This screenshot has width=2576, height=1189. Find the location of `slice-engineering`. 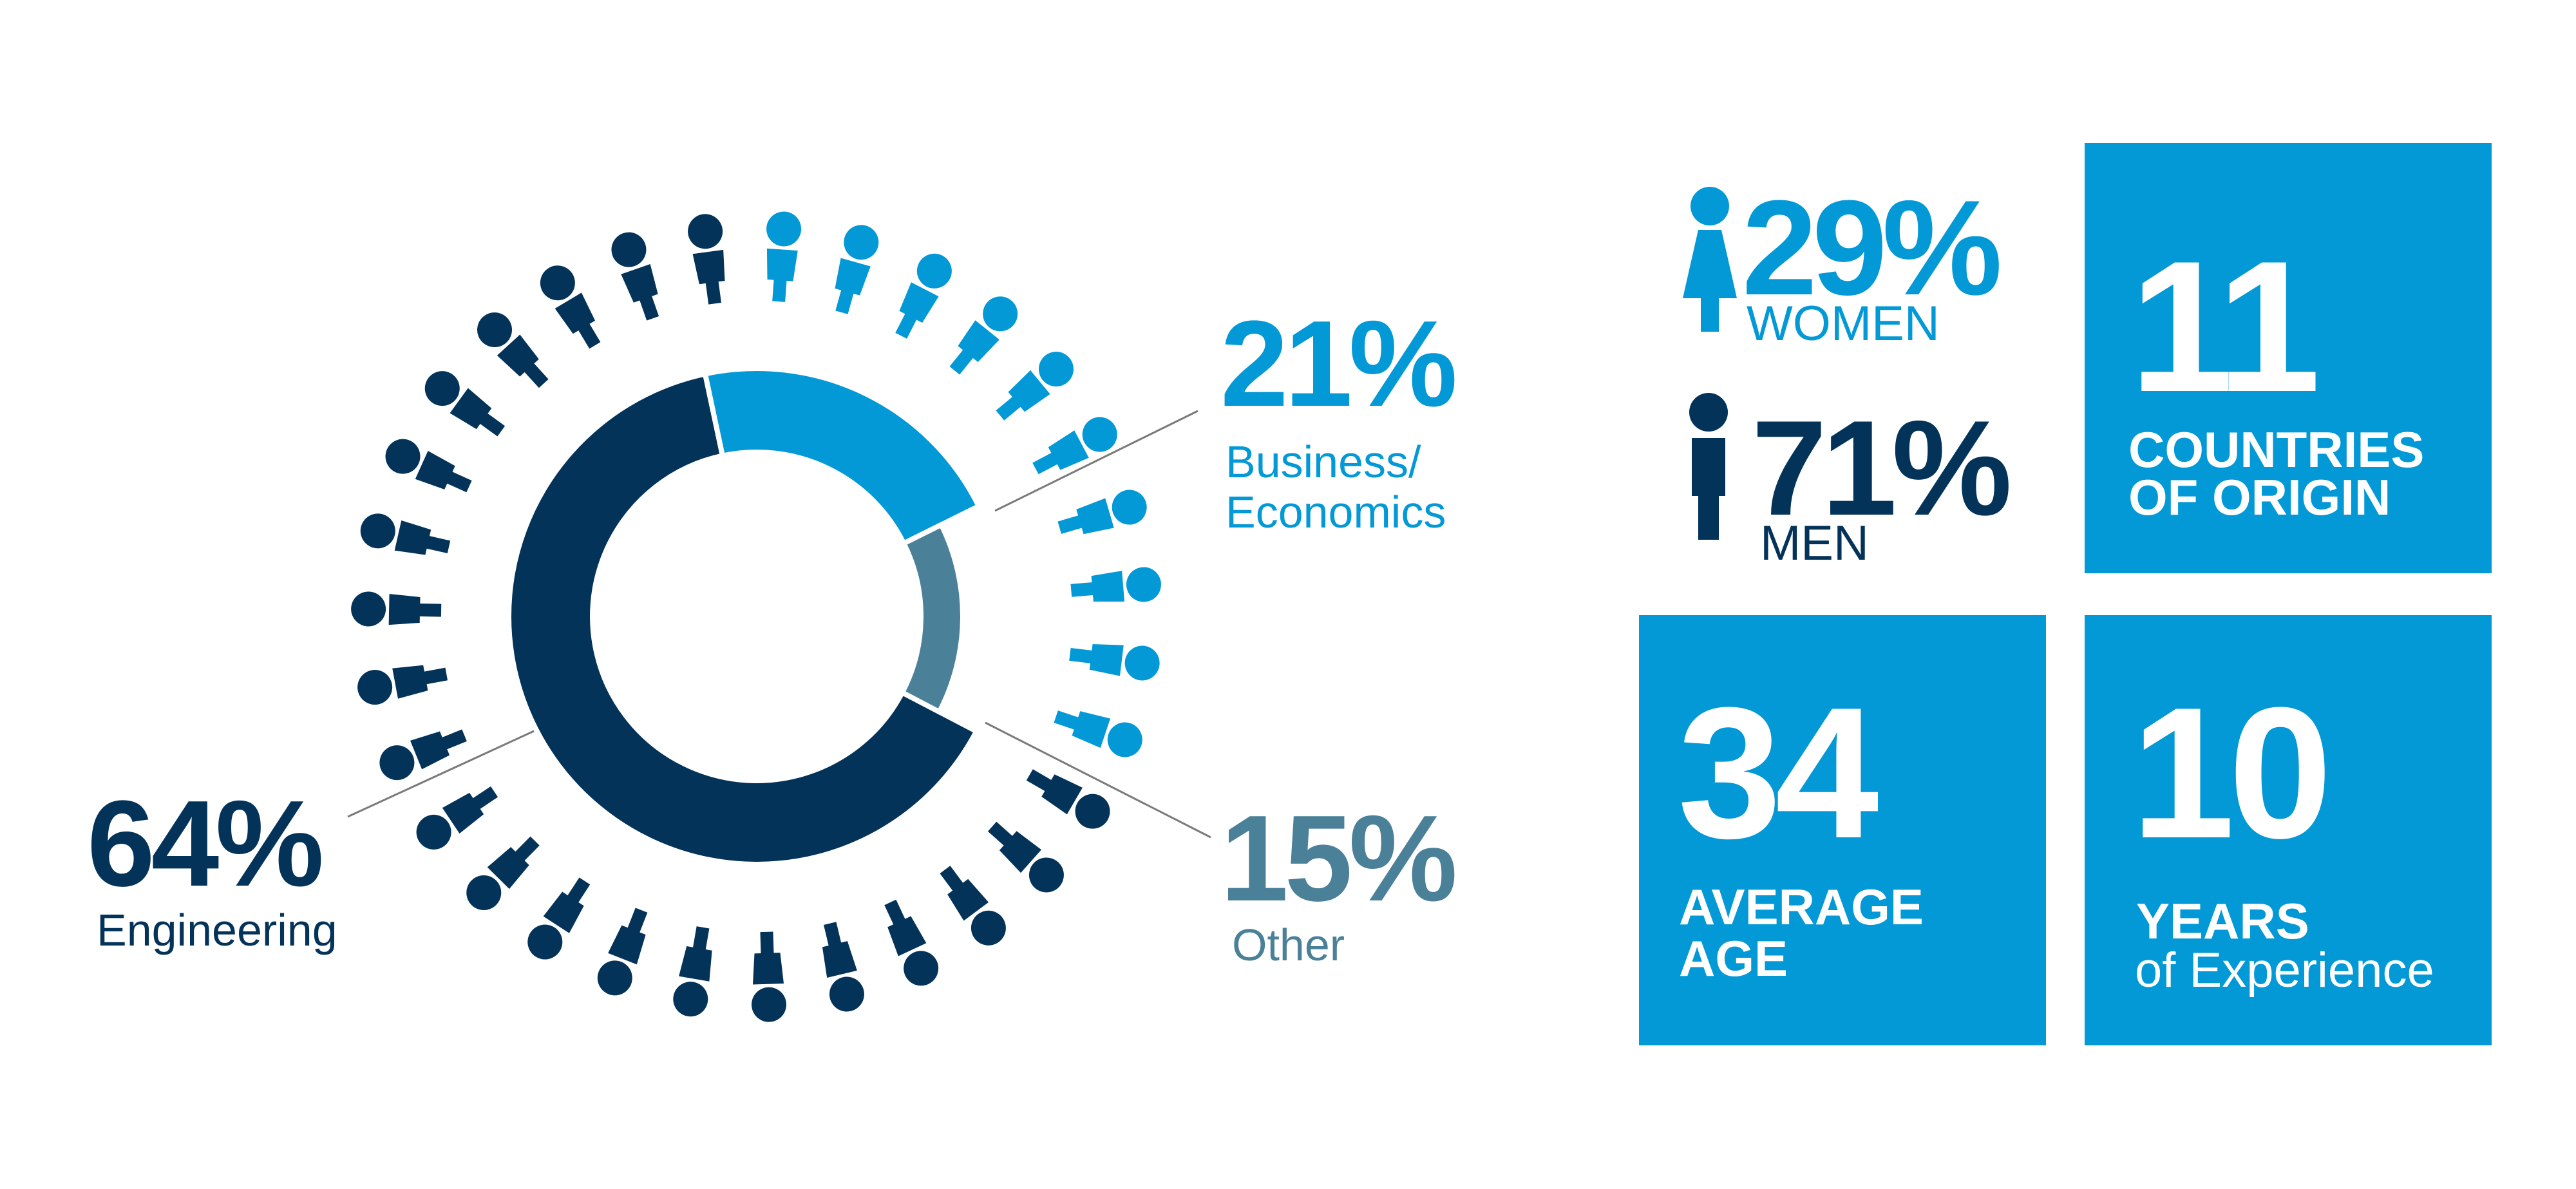

slice-engineering is located at coordinates (743, 618).